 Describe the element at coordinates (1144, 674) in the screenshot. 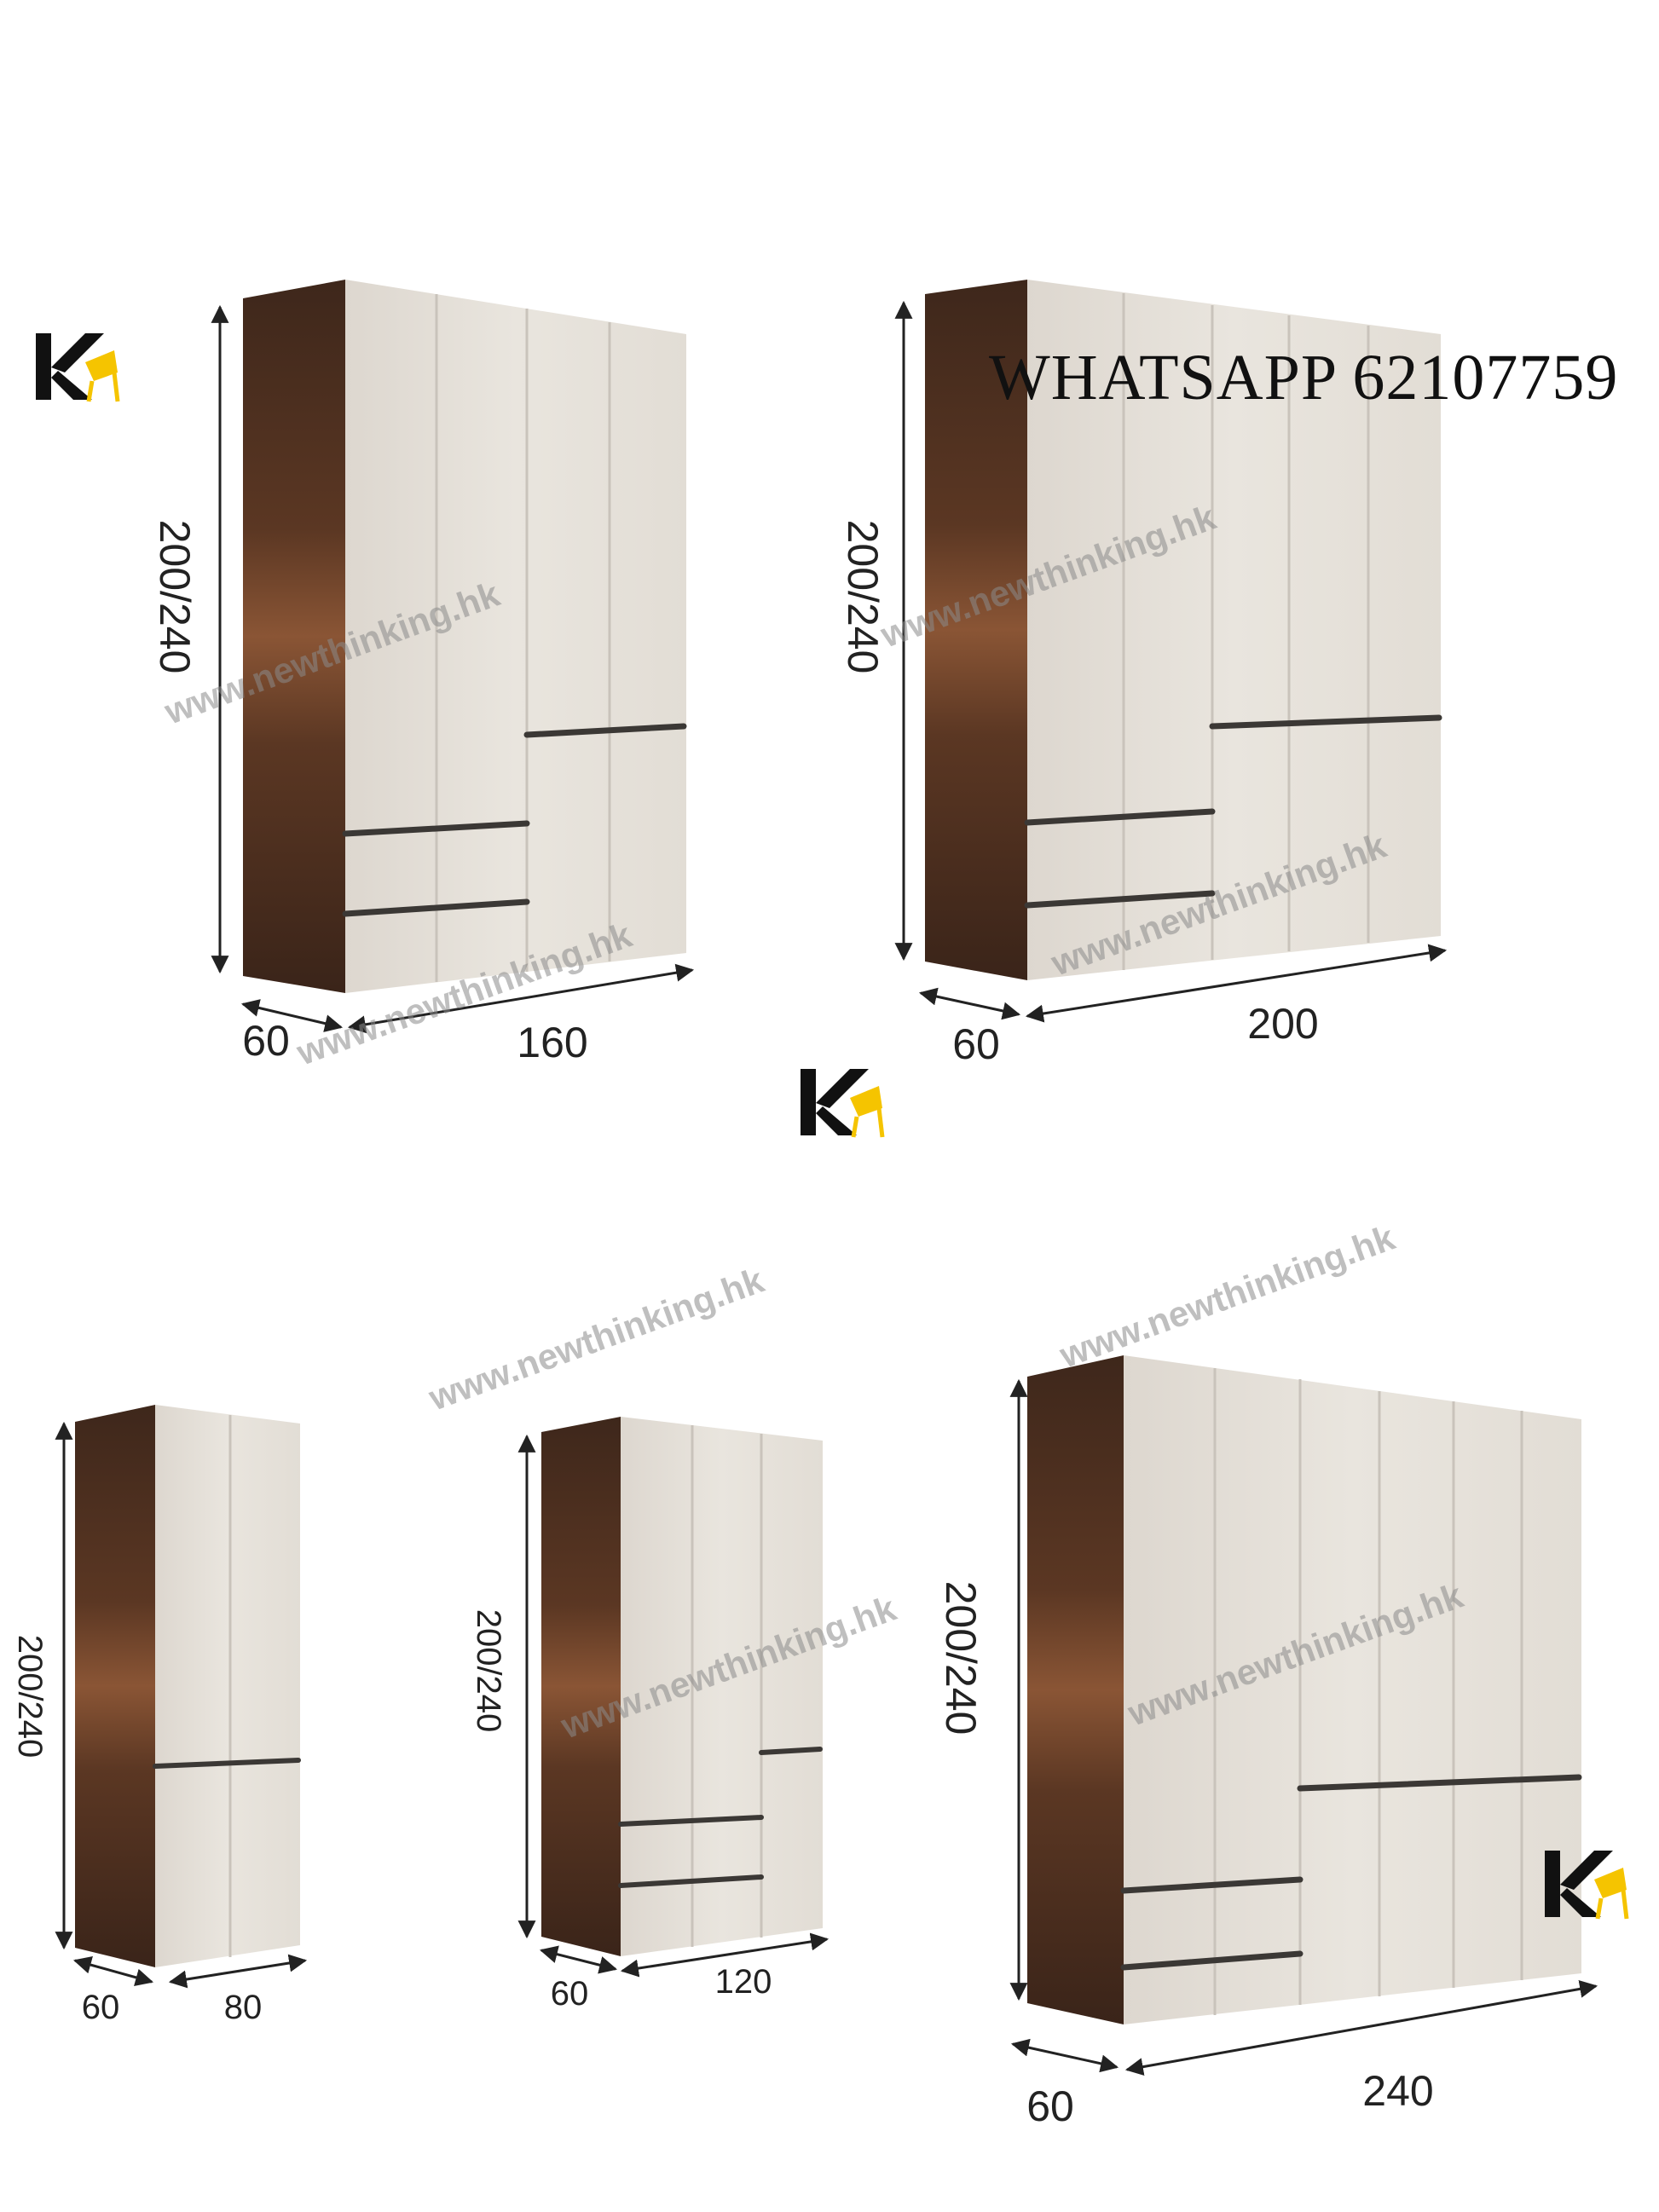

I see `wardrobe-200: 200/240 60 200` at that location.